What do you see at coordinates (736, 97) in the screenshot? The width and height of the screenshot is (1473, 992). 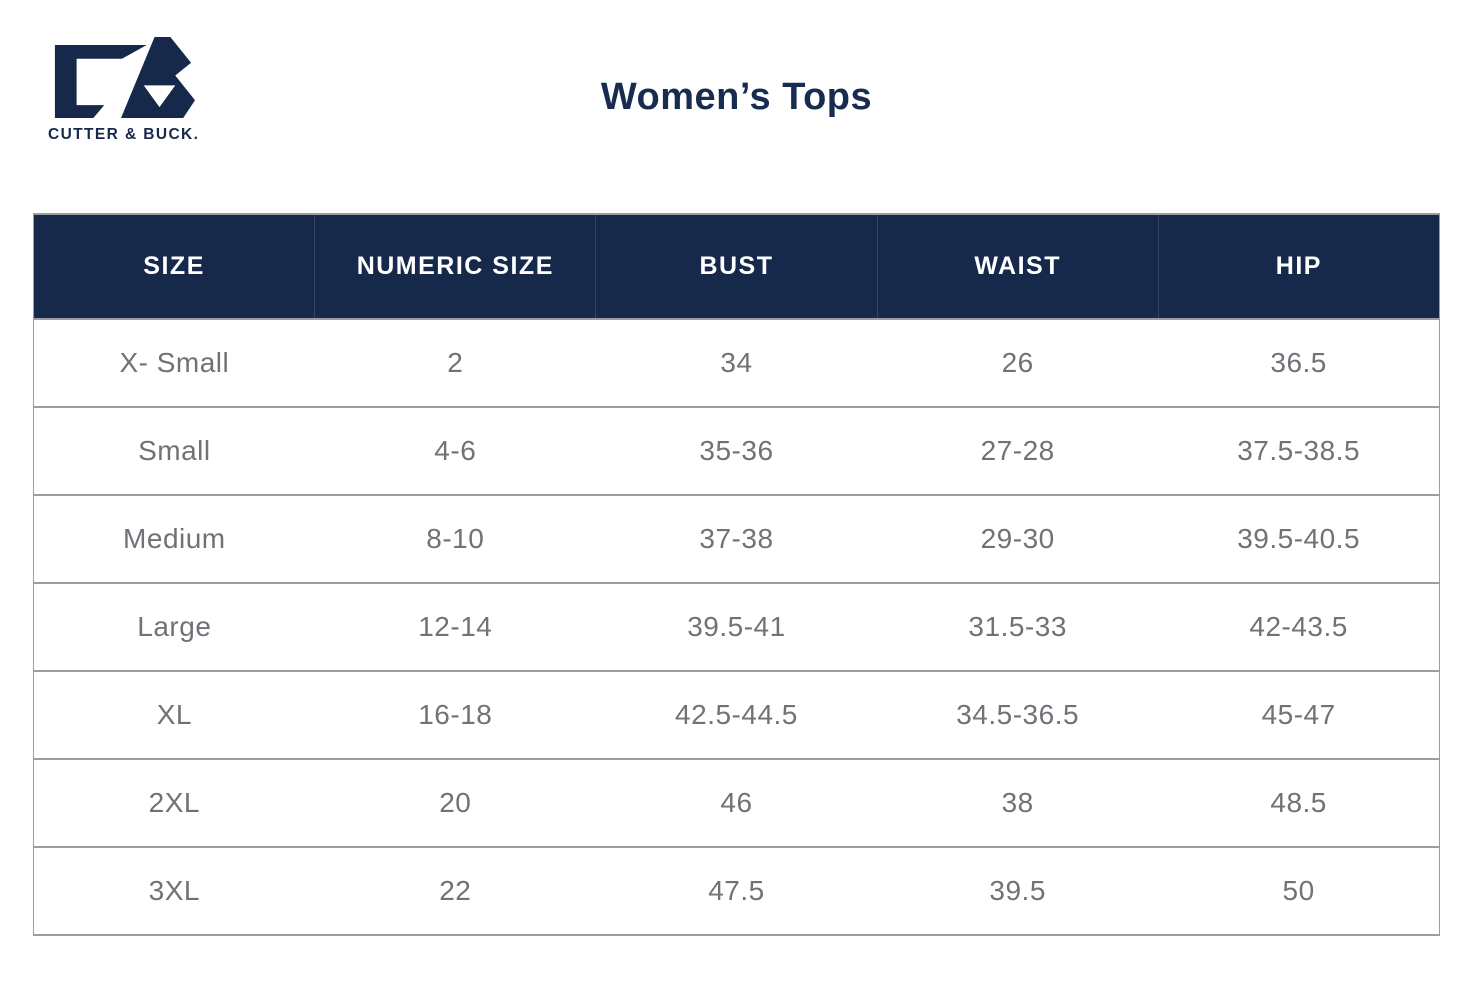 I see `page-title: Women’s Tops` at bounding box center [736, 97].